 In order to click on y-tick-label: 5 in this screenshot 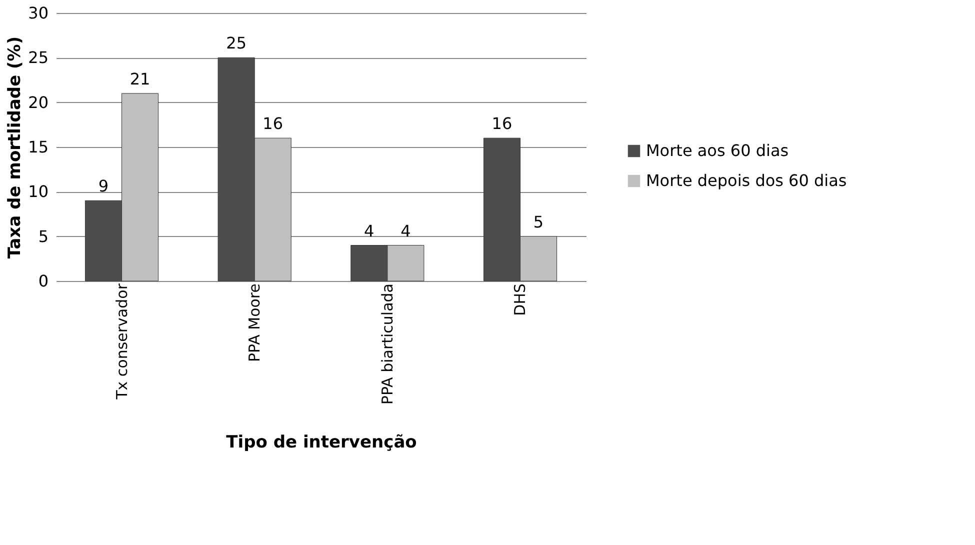, I will do `click(43, 236)`.